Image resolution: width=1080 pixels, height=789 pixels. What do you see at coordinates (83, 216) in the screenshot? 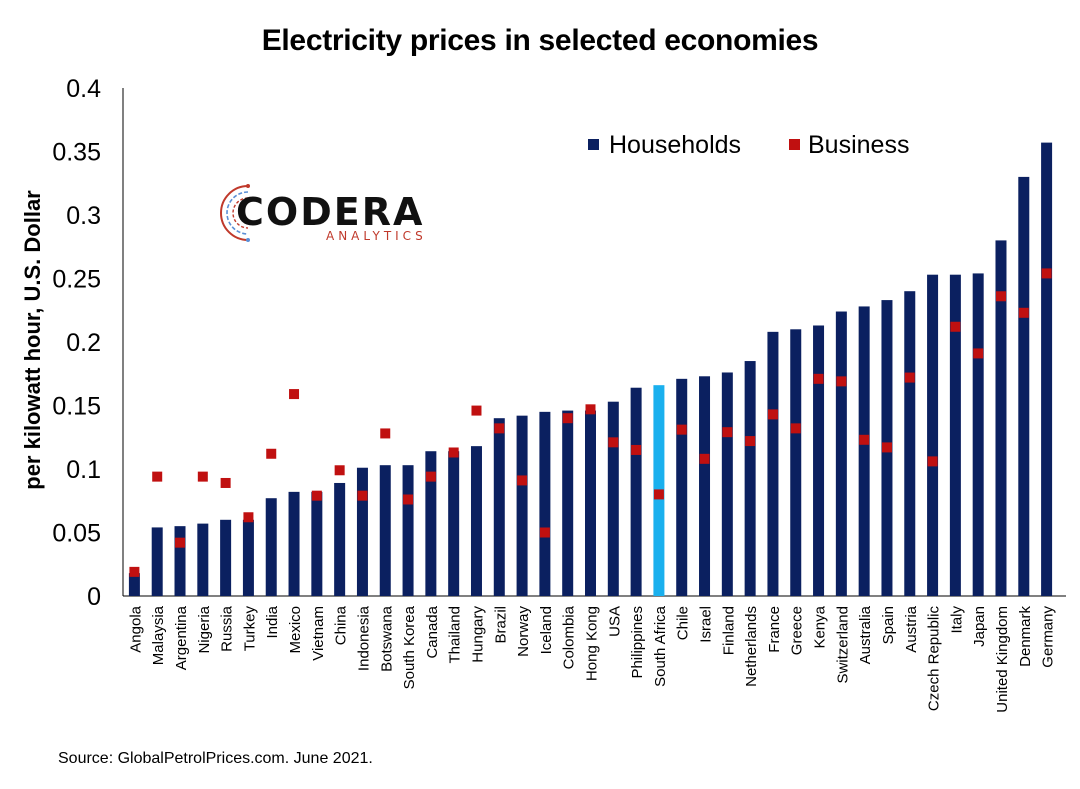
I see `y-tick-label: 0.3` at bounding box center [83, 216].